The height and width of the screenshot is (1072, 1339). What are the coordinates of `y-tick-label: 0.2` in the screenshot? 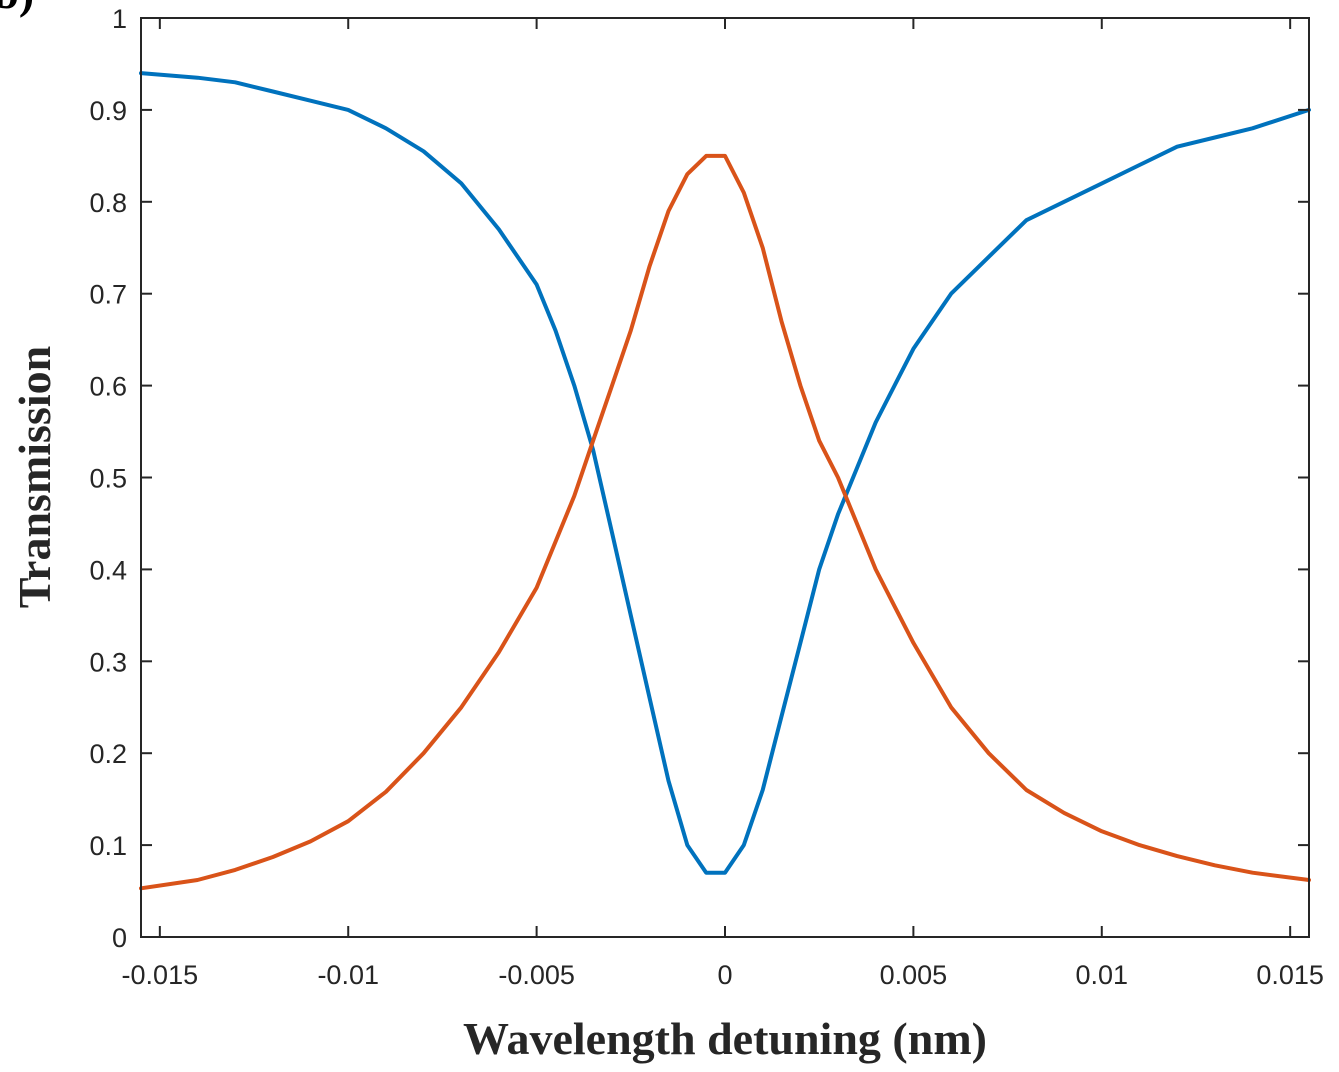 It's located at (108, 754).